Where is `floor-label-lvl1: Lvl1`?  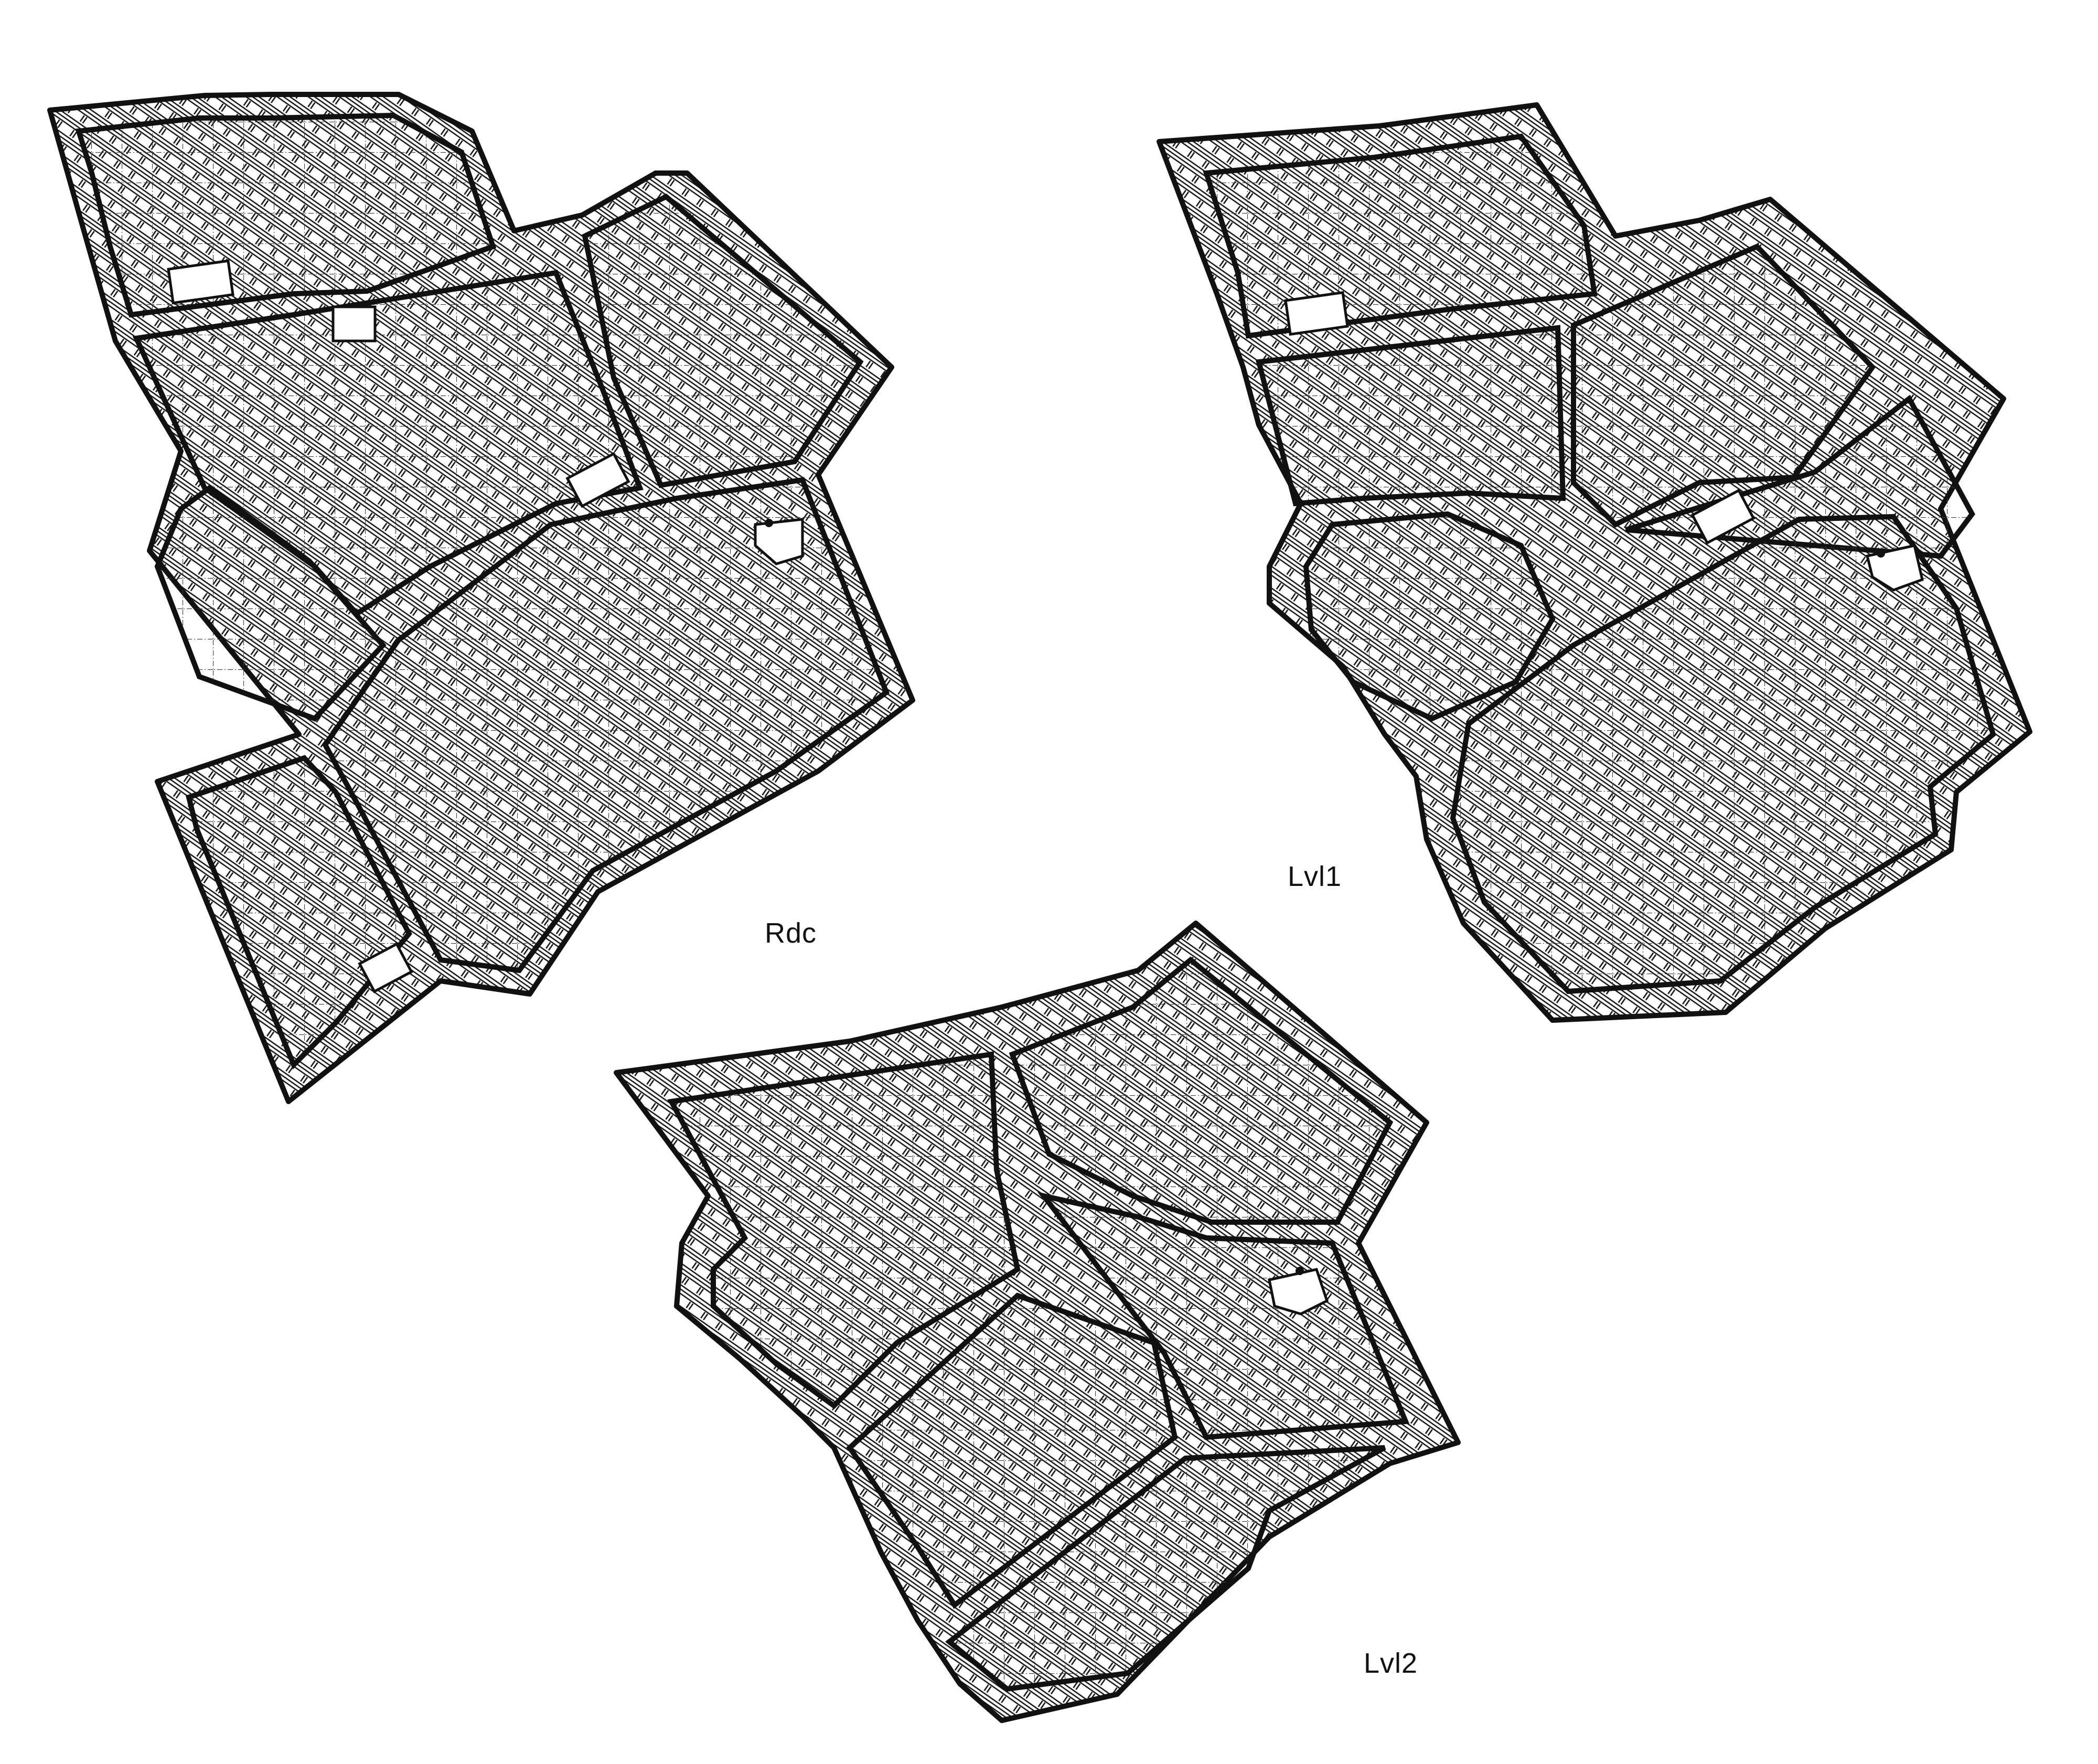 floor-label-lvl1: Lvl1 is located at coordinates (1315, 876).